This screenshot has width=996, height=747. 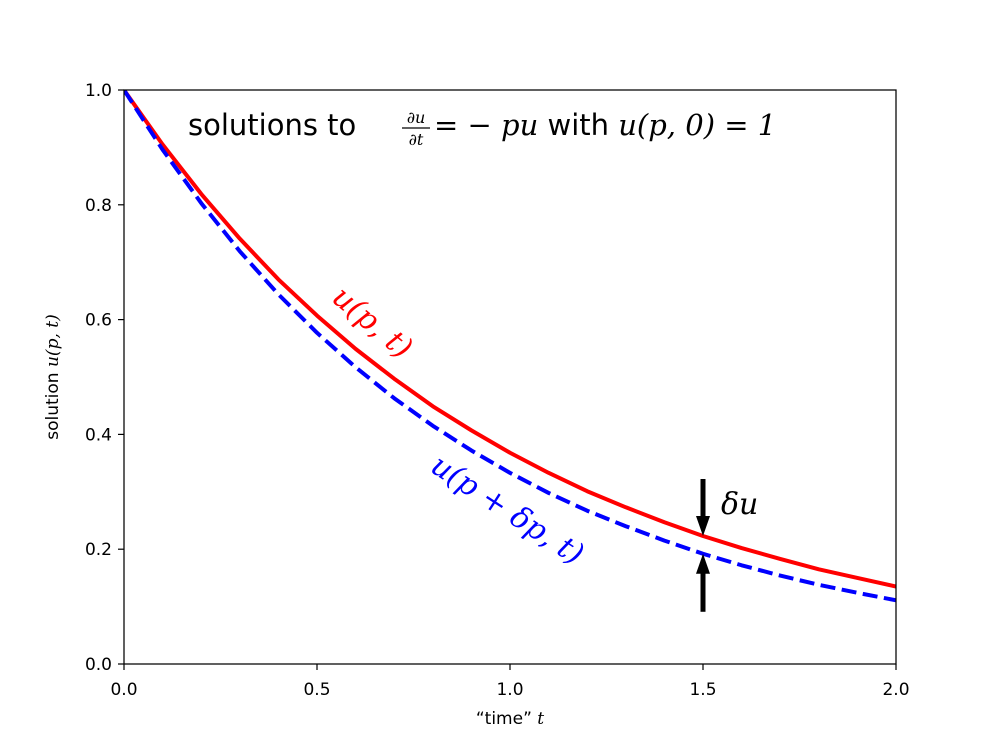 I want to click on y-axis-label: solution u(p, t), so click(x=53, y=376).